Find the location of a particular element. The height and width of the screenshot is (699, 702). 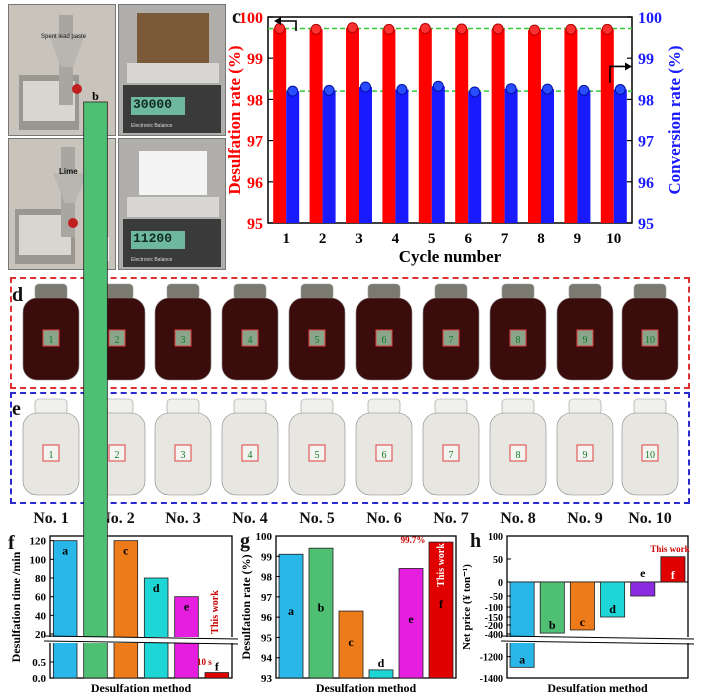

chart-f-ytick-label: 60 is located at coordinates (41, 598).